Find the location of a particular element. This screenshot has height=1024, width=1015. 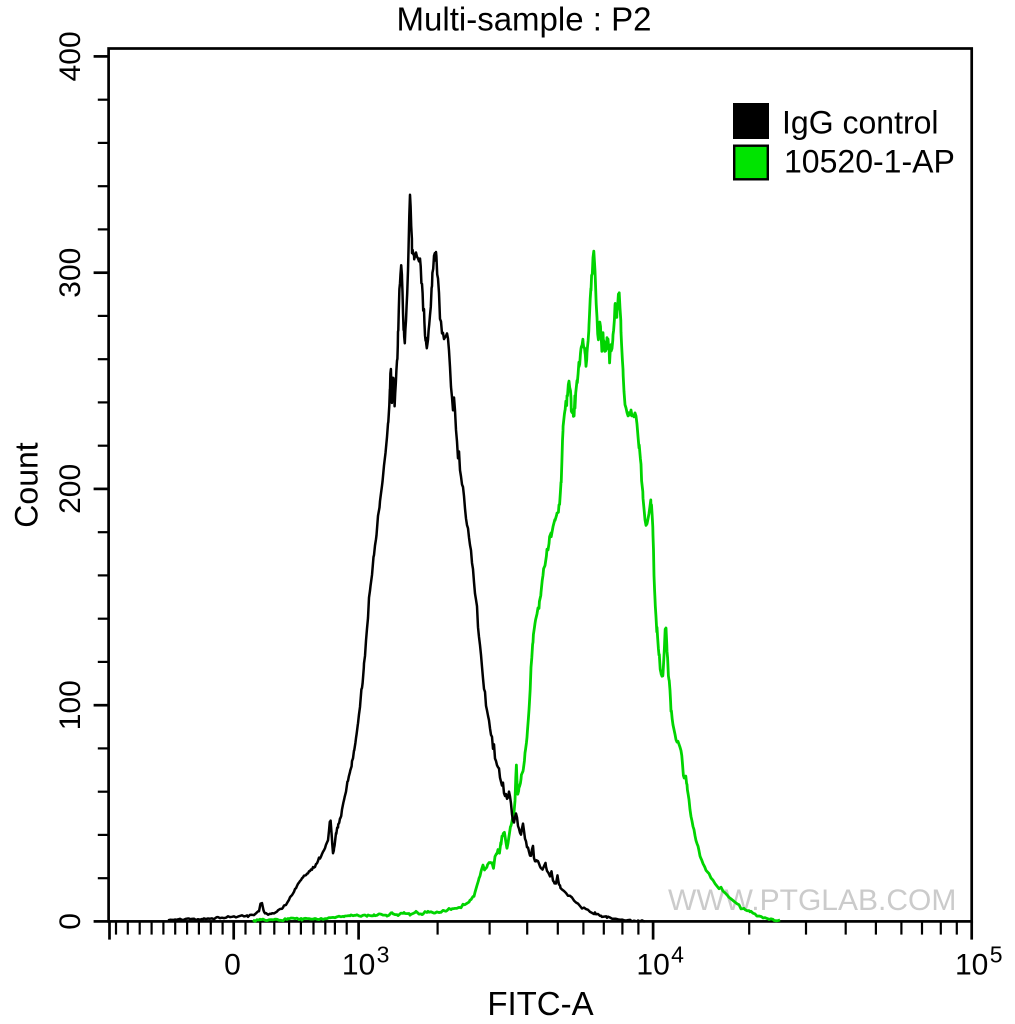

svg-text: 400 is located at coordinates (70, 56).